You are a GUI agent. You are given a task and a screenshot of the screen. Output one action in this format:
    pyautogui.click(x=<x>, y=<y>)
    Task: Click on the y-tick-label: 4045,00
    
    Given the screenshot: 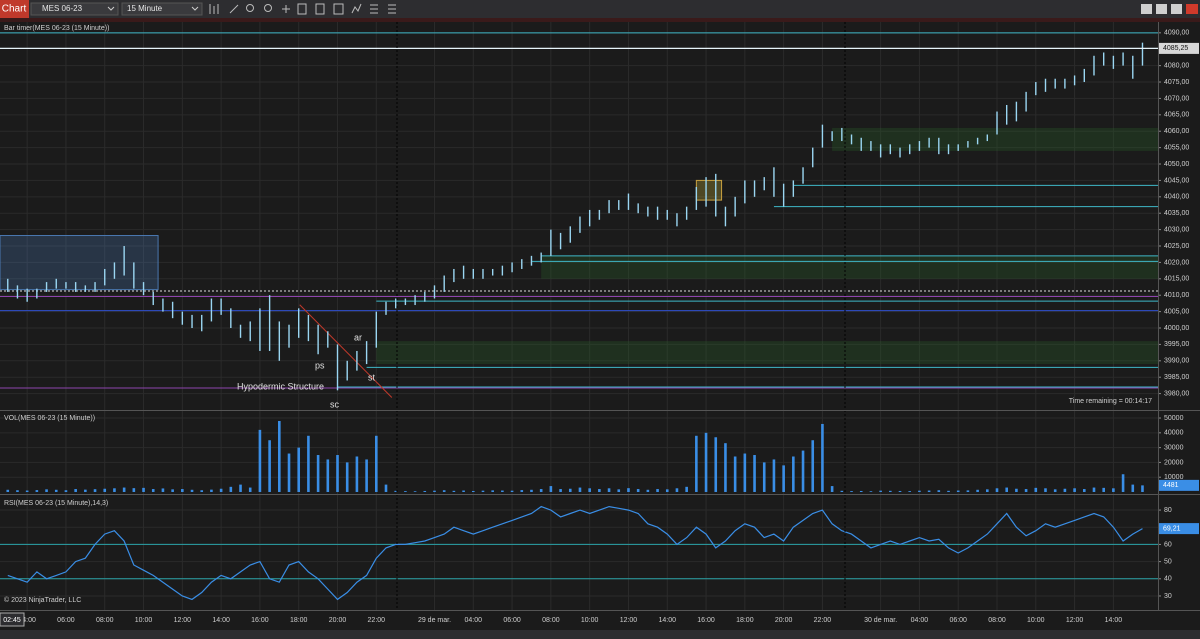 What is the action you would take?
    pyautogui.click(x=1176, y=180)
    